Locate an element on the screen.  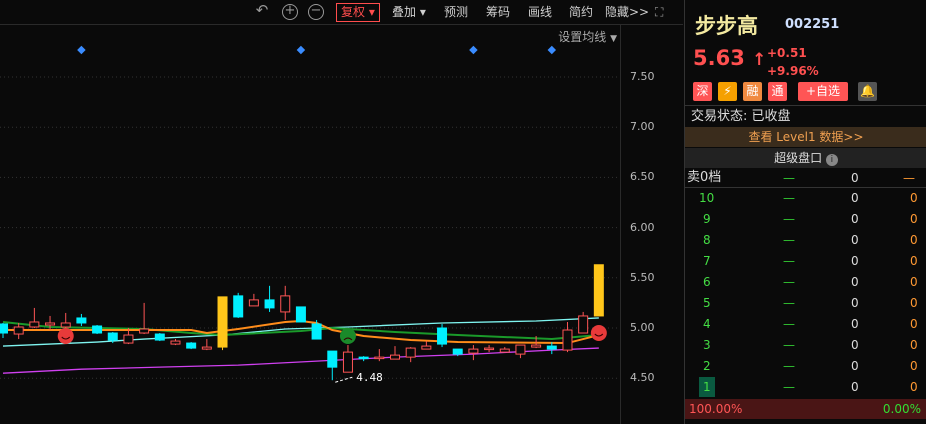
overlay-dropdown: 叠加 ▾ is located at coordinates (409, 12).